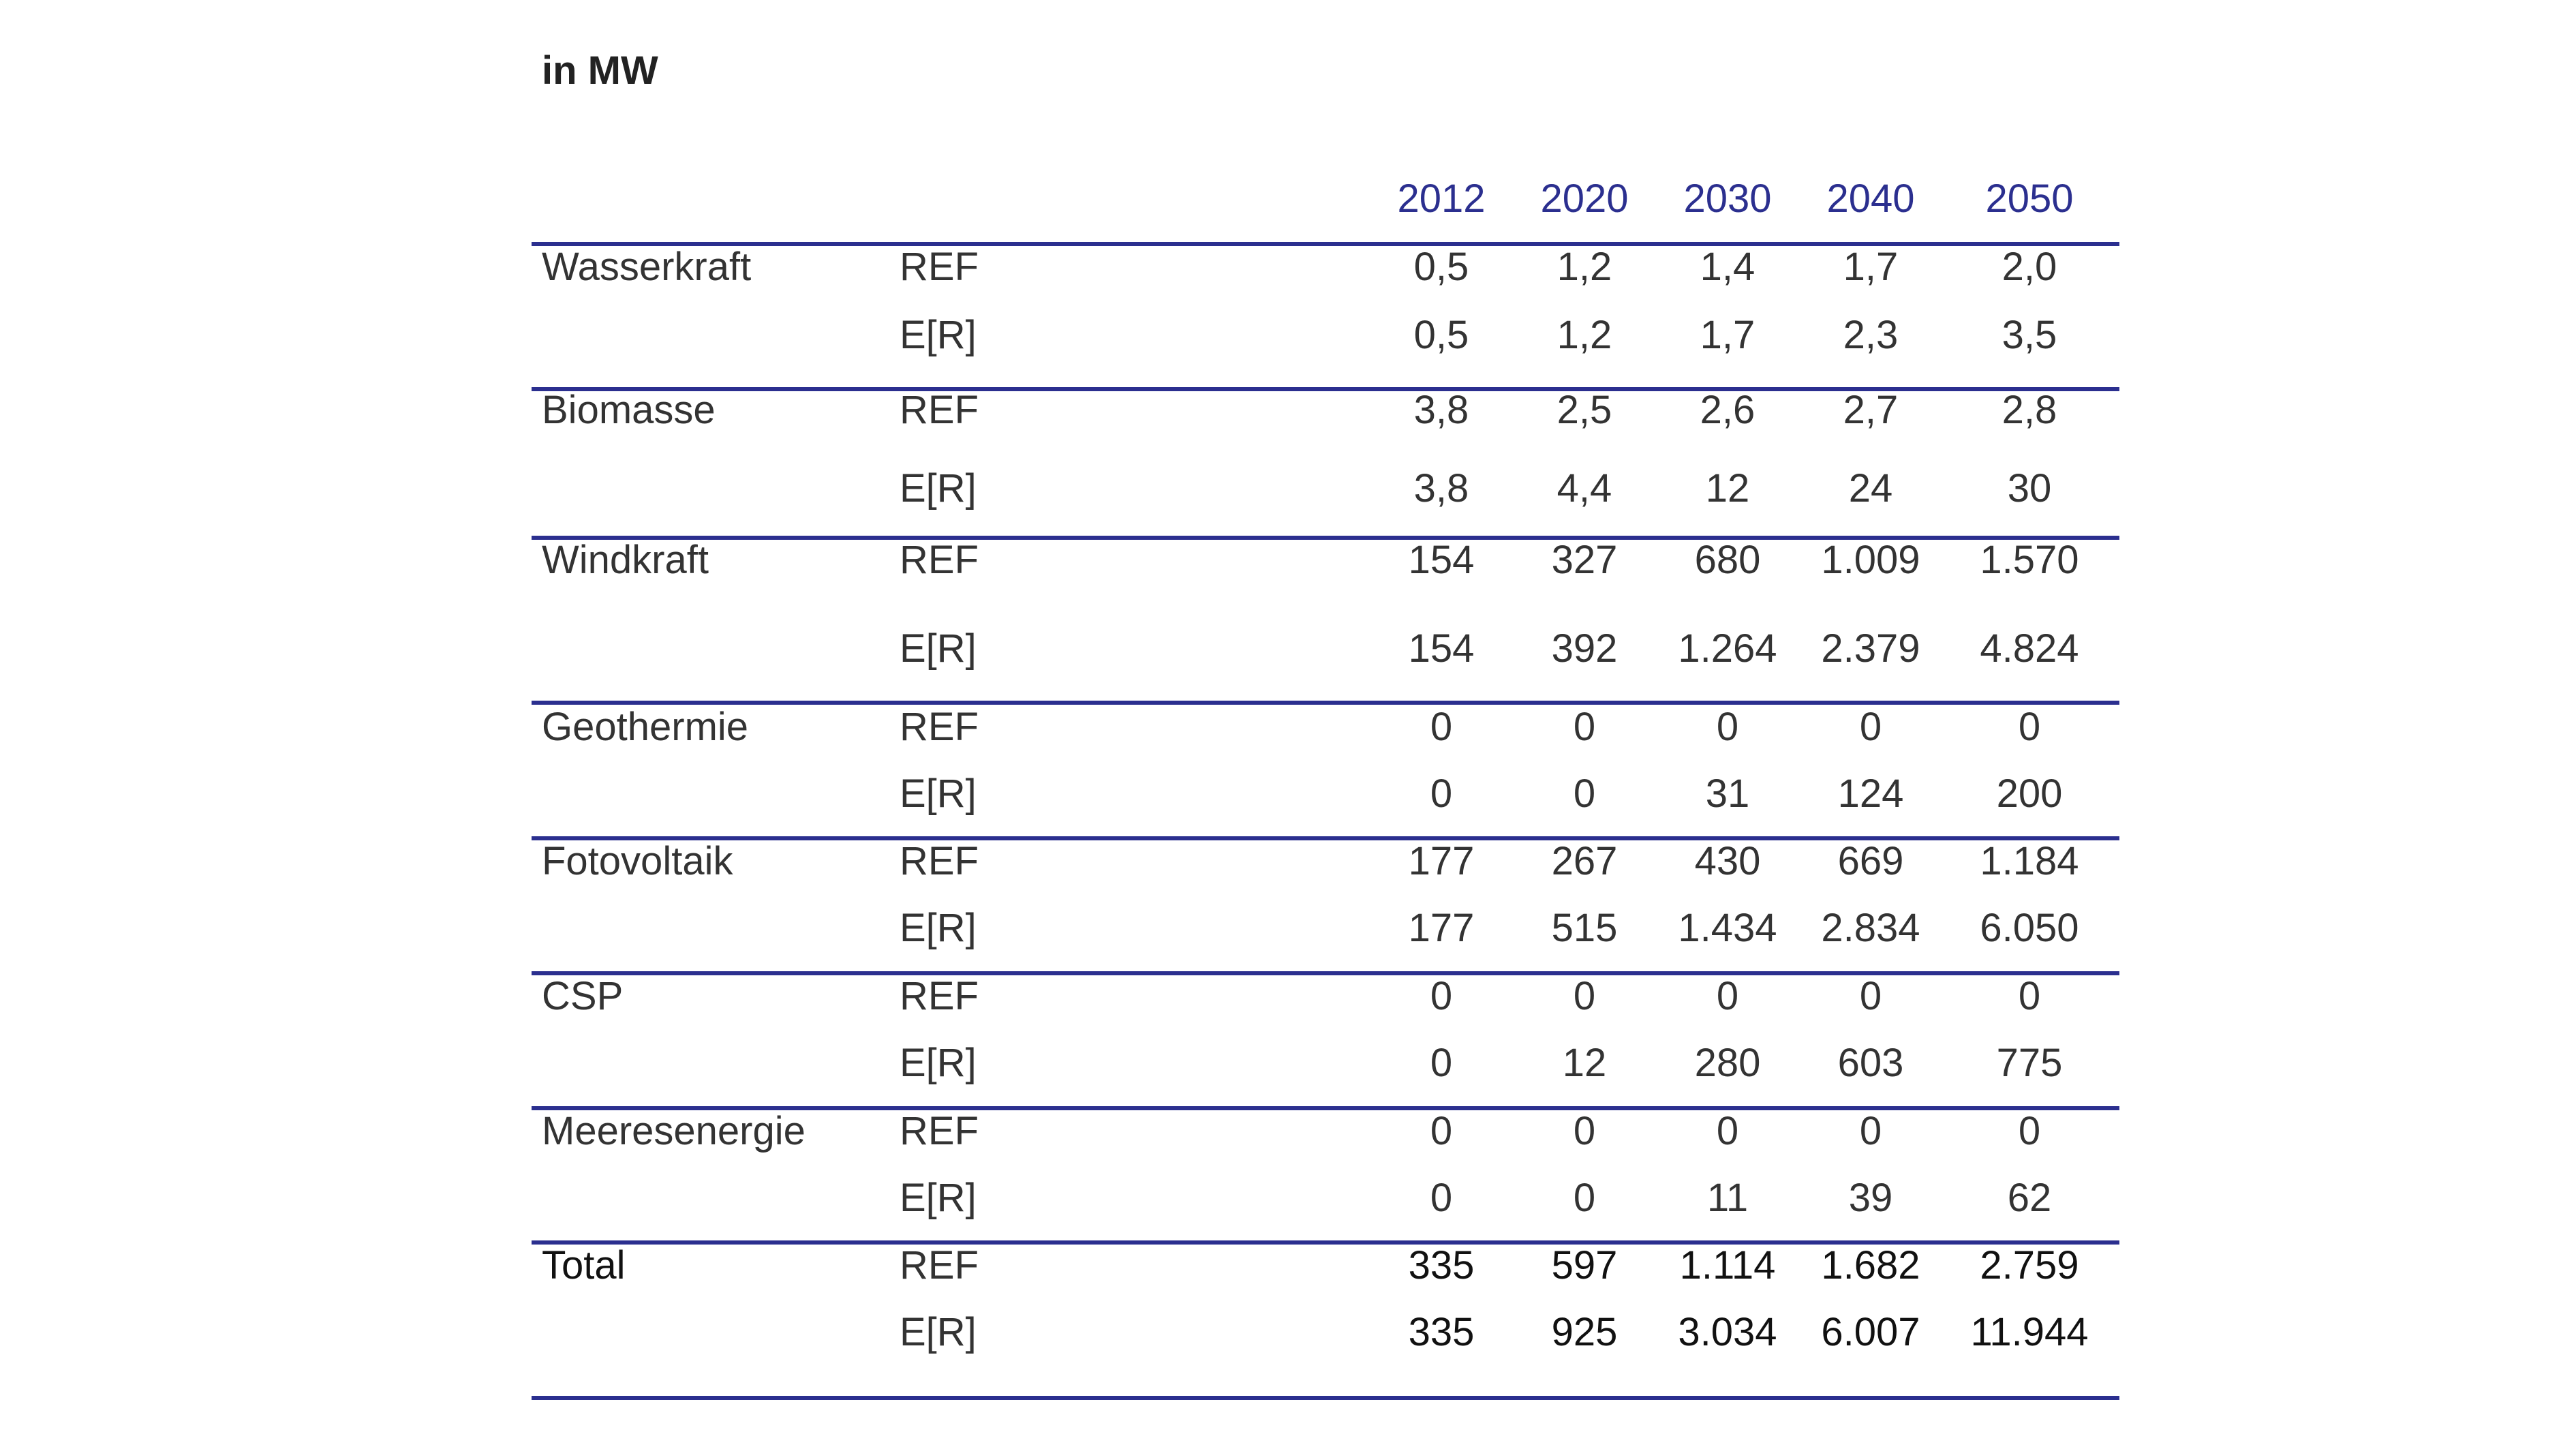 Image resolution: width=2576 pixels, height=1449 pixels. What do you see at coordinates (1584, 861) in the screenshot?
I see `table-cell: 267` at bounding box center [1584, 861].